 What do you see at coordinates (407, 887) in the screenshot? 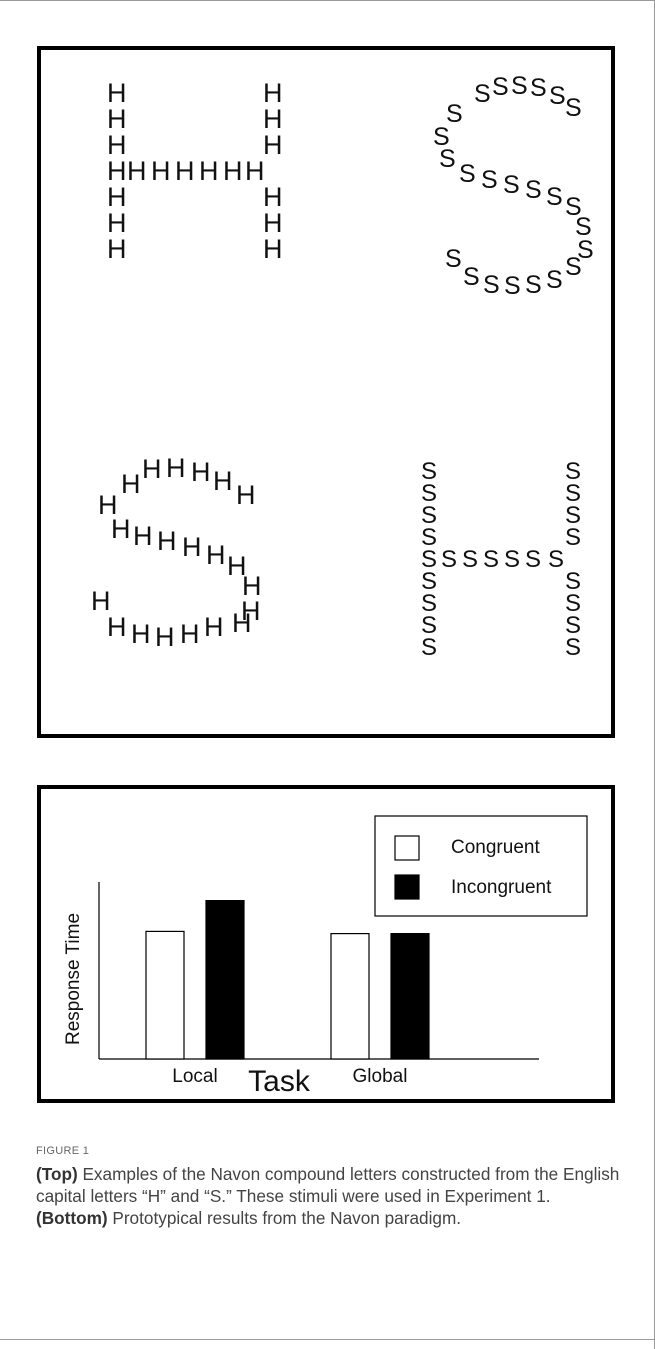
I see `legend-swatch-incongruent` at bounding box center [407, 887].